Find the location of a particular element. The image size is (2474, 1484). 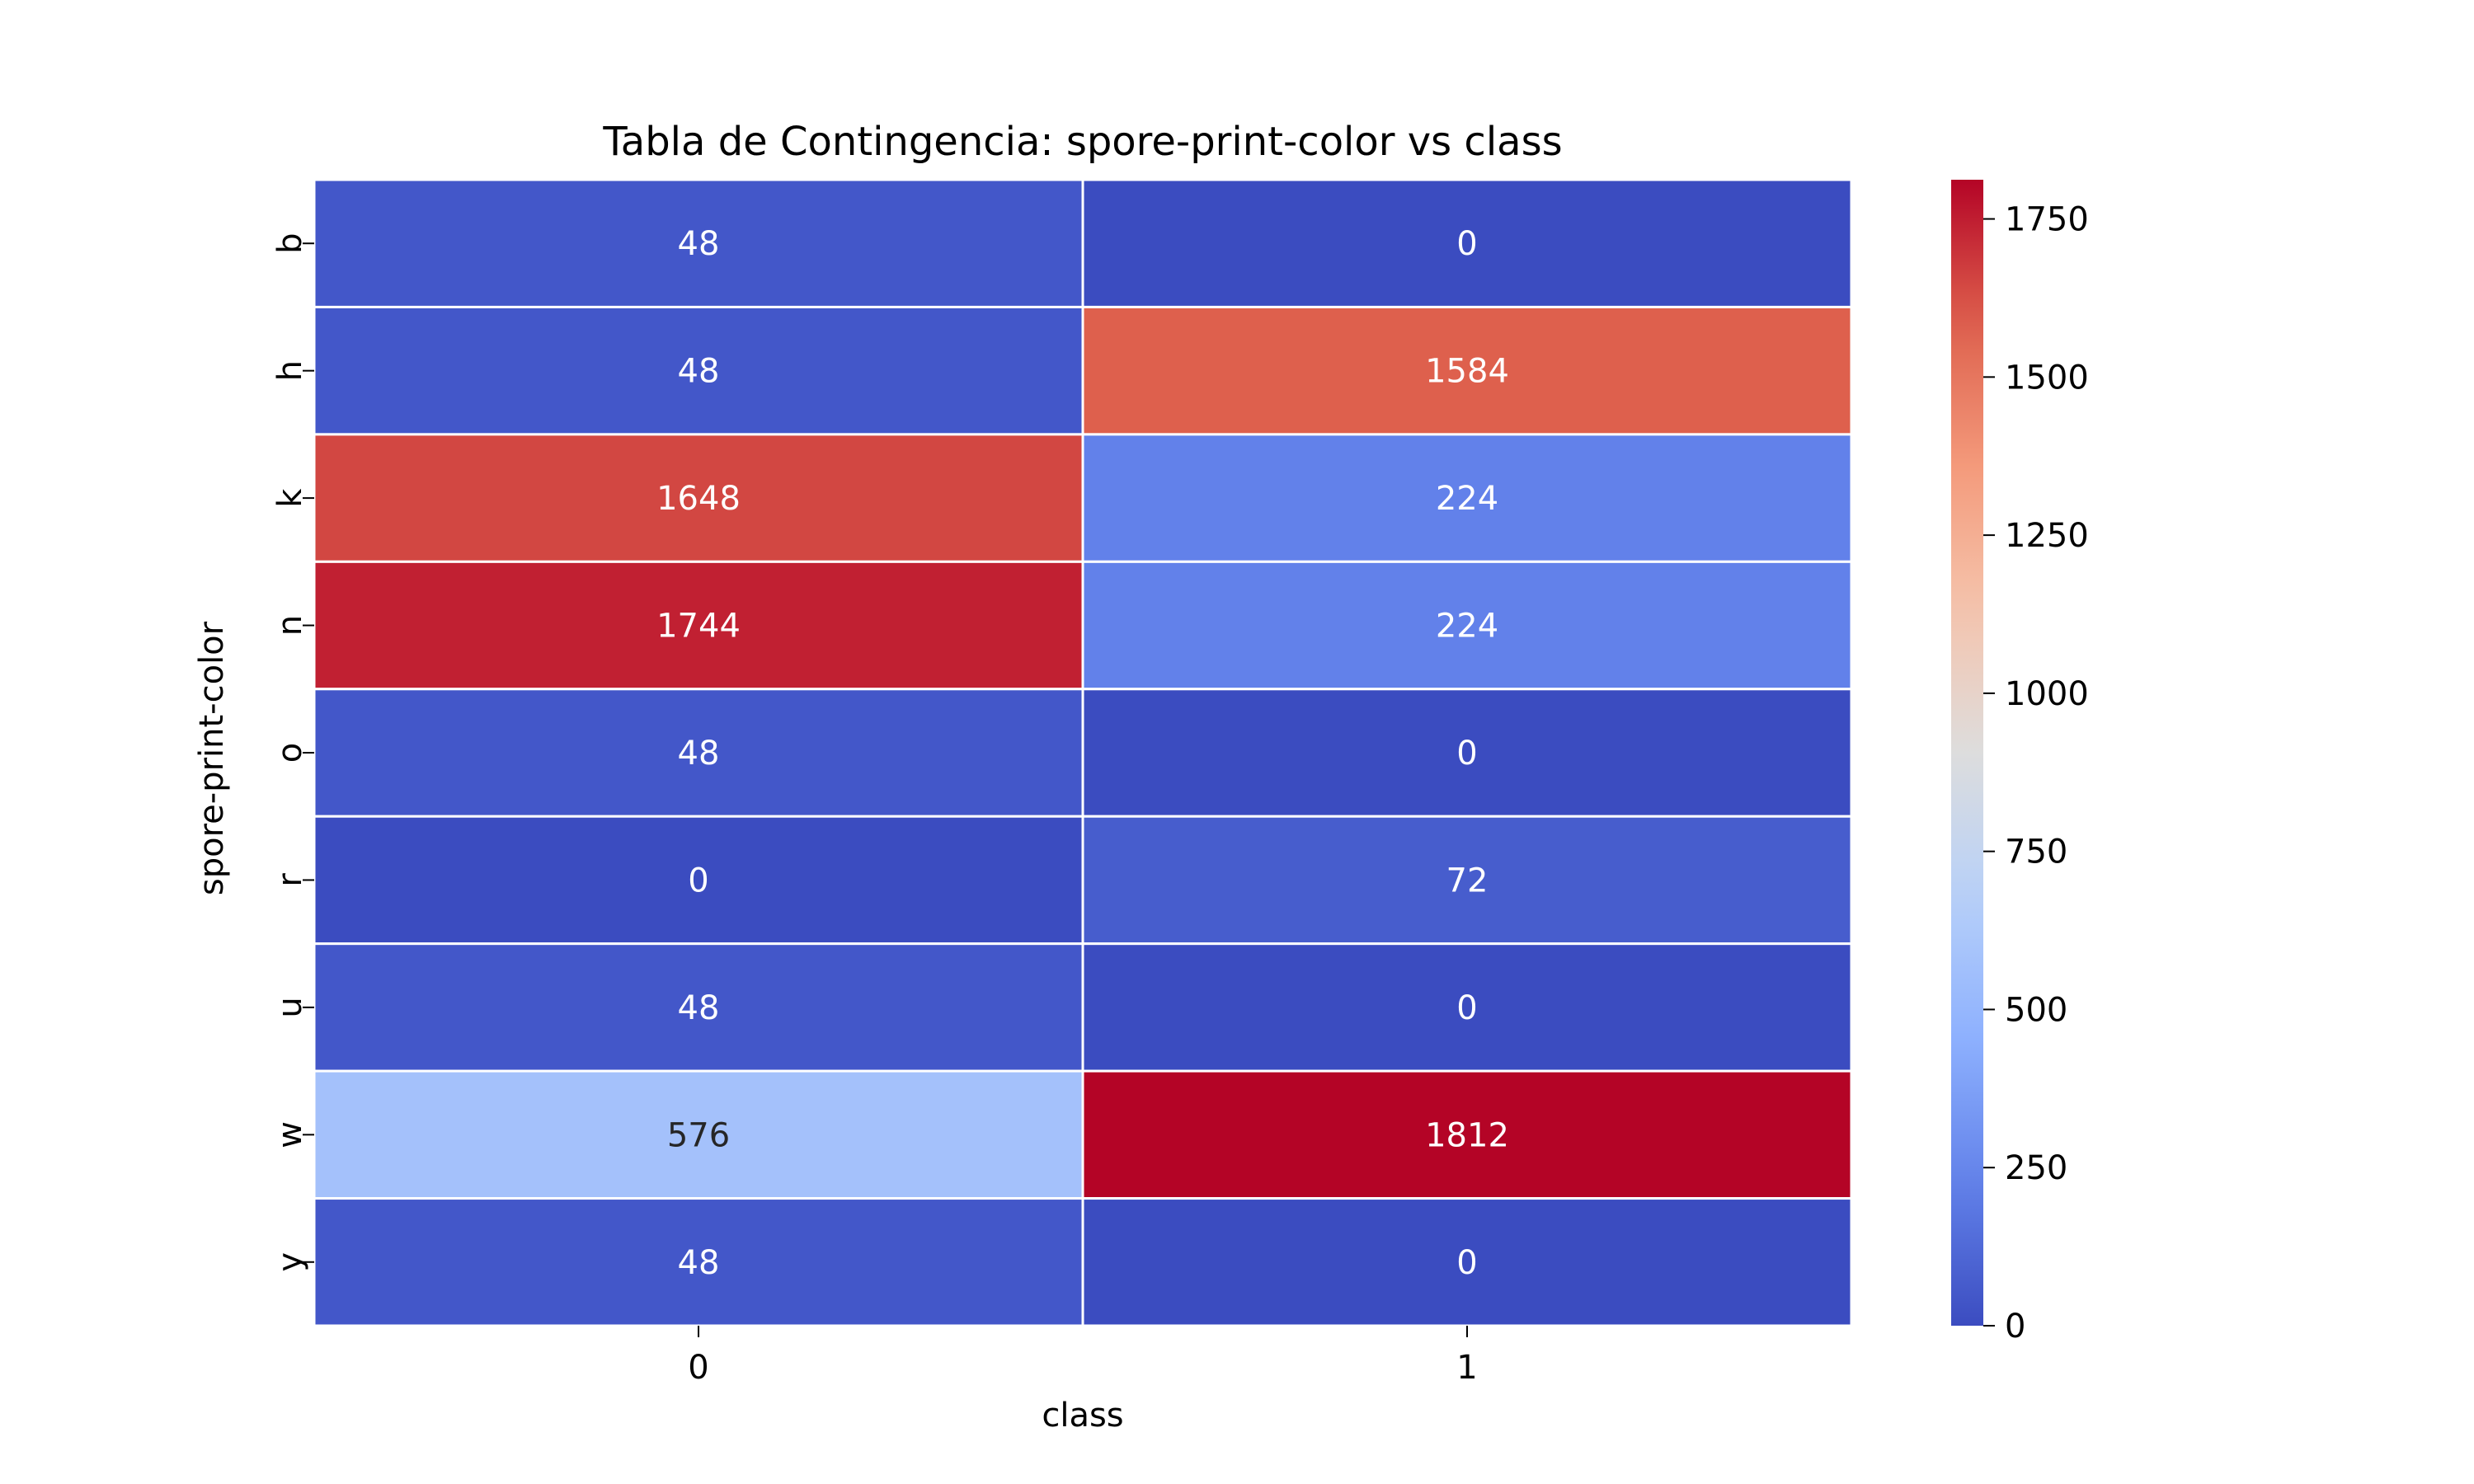

colorbar-tick-label: 1250 is located at coordinates (2047, 536).